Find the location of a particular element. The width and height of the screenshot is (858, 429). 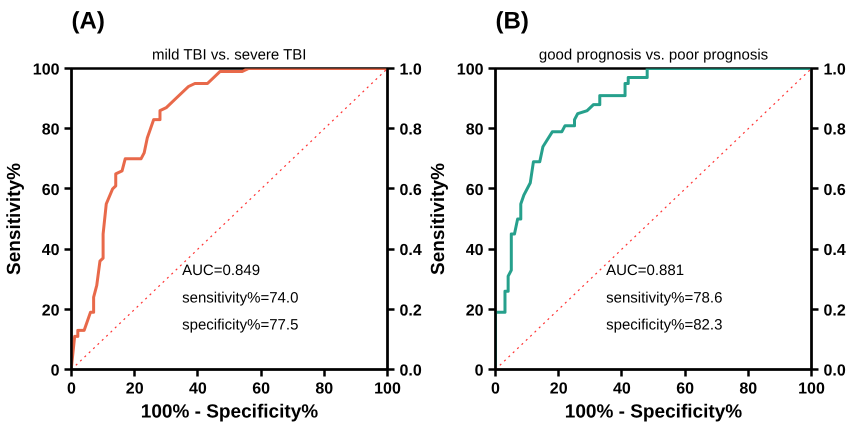

annotation: AUC=0.881 is located at coordinates (645, 271).